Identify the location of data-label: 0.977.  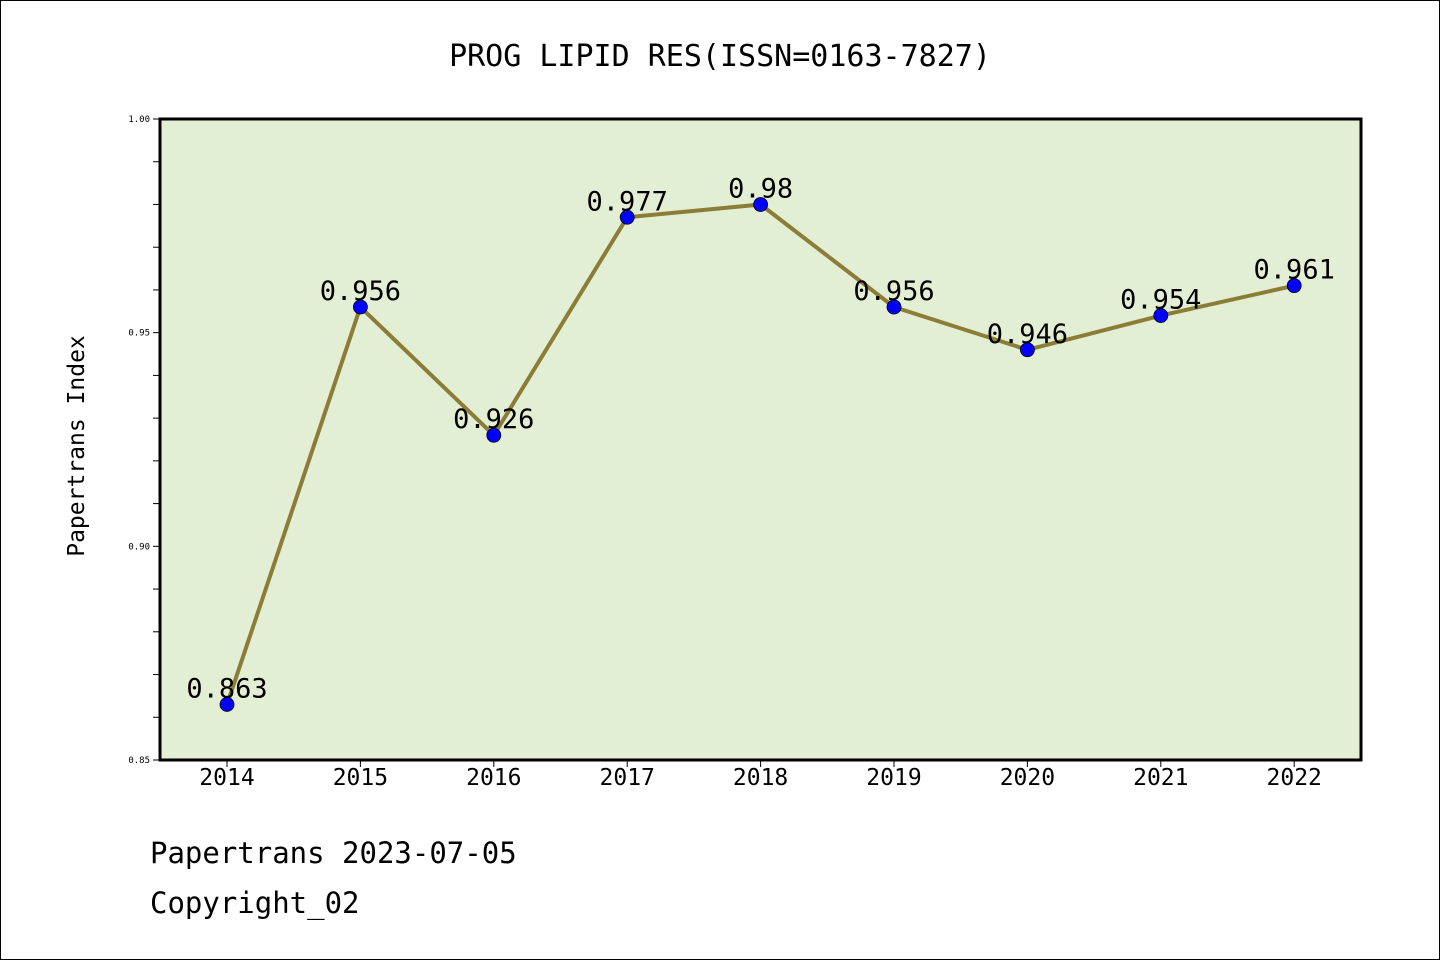
(627, 201).